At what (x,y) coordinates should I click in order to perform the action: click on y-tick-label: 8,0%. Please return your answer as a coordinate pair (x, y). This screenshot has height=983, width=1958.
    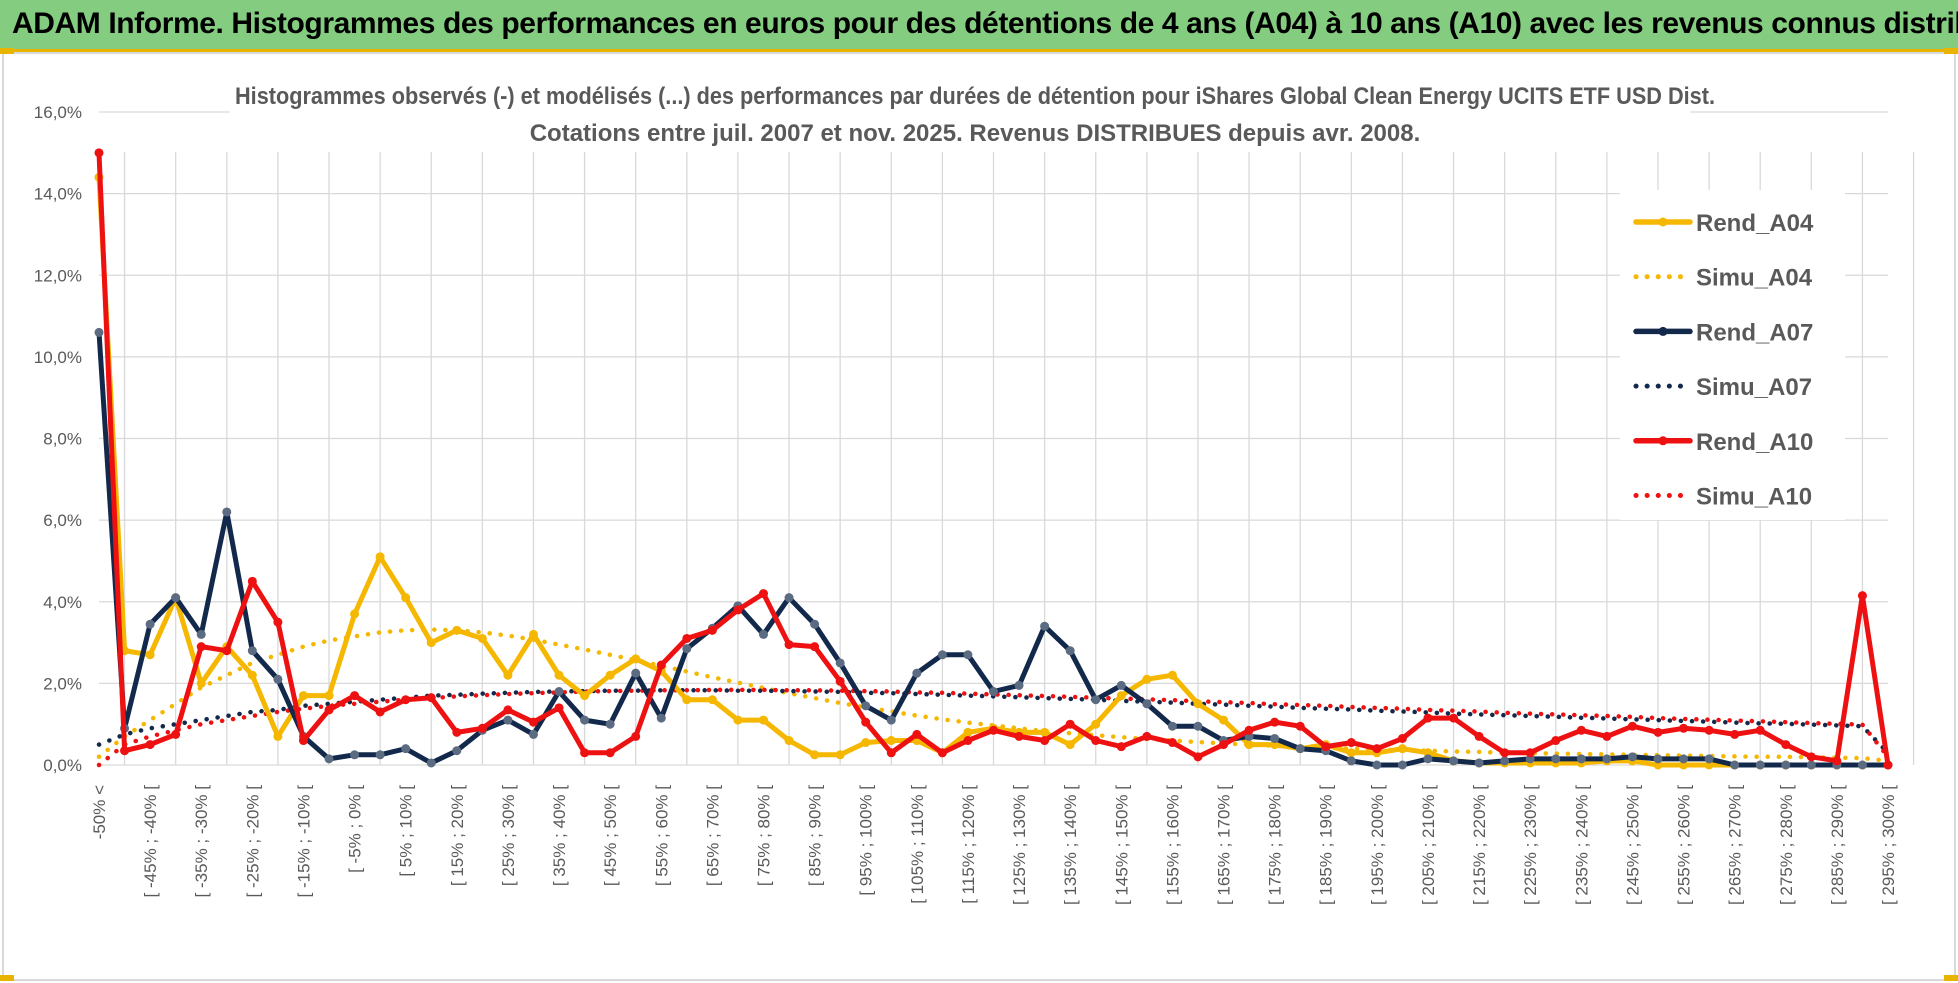
    Looking at the image, I should click on (62, 439).